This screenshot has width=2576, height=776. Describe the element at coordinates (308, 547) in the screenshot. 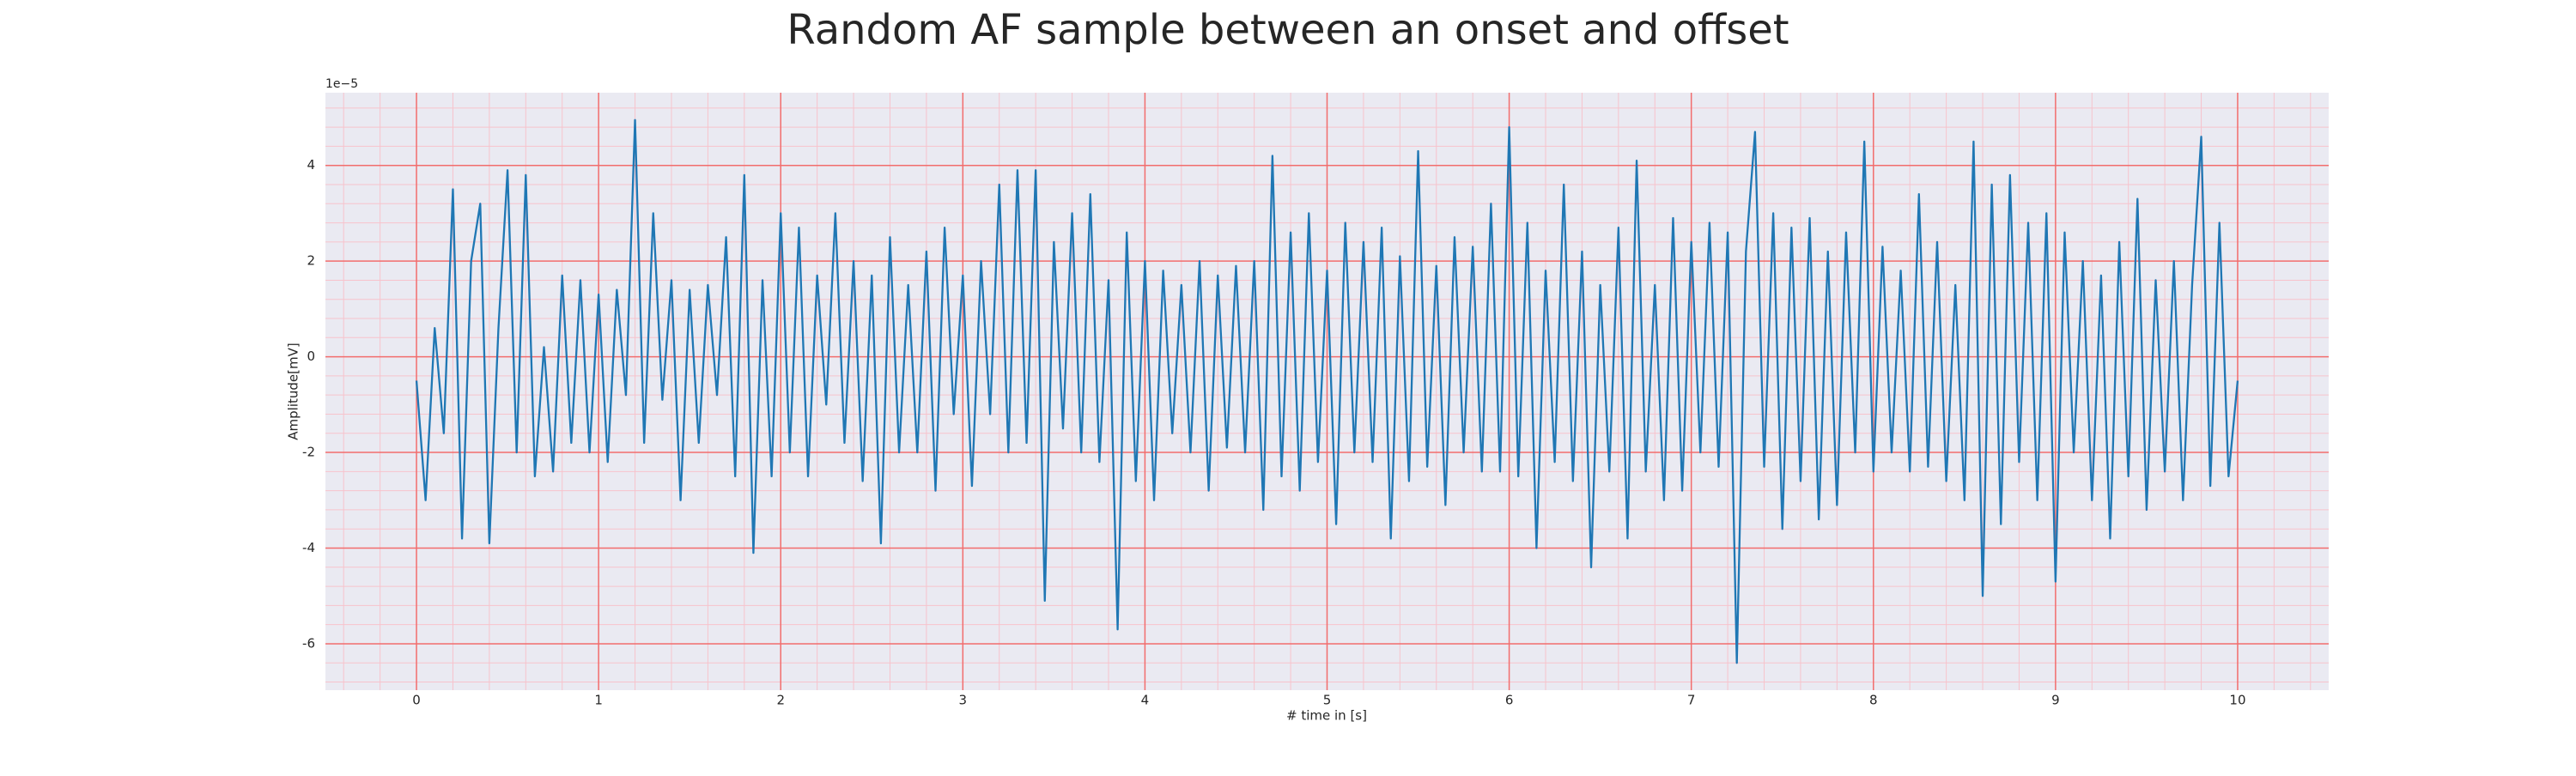

I see `y-tick-label: -4` at that location.